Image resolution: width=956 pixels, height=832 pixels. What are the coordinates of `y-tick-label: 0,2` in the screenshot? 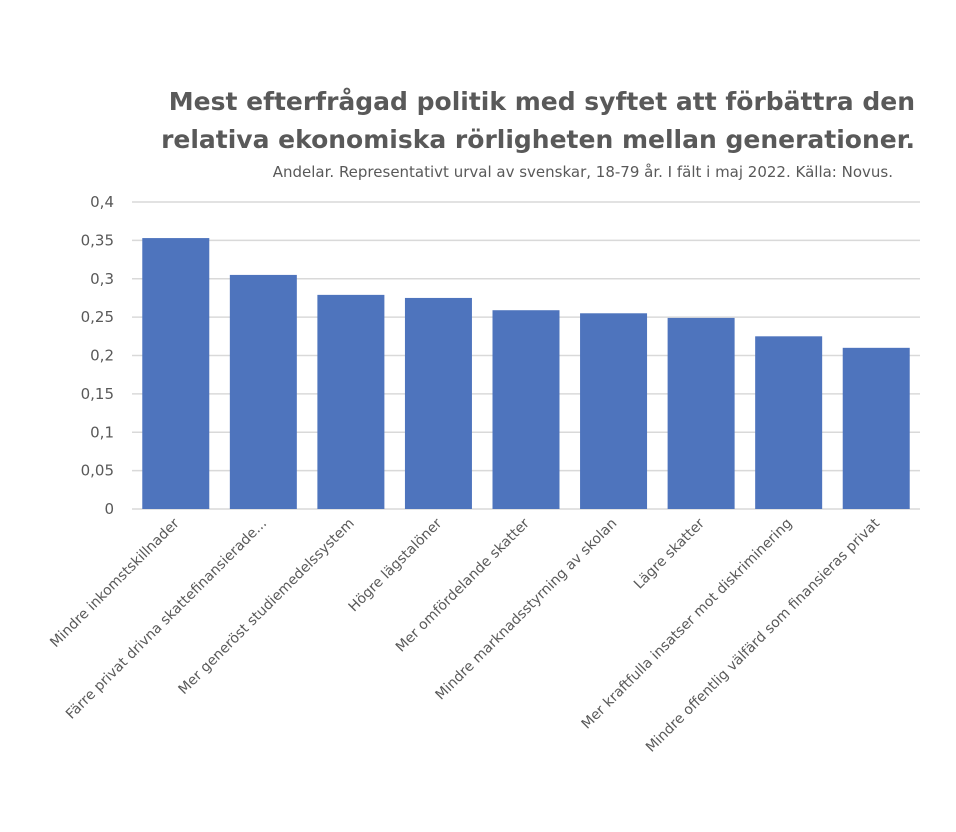 It's located at (102, 356).